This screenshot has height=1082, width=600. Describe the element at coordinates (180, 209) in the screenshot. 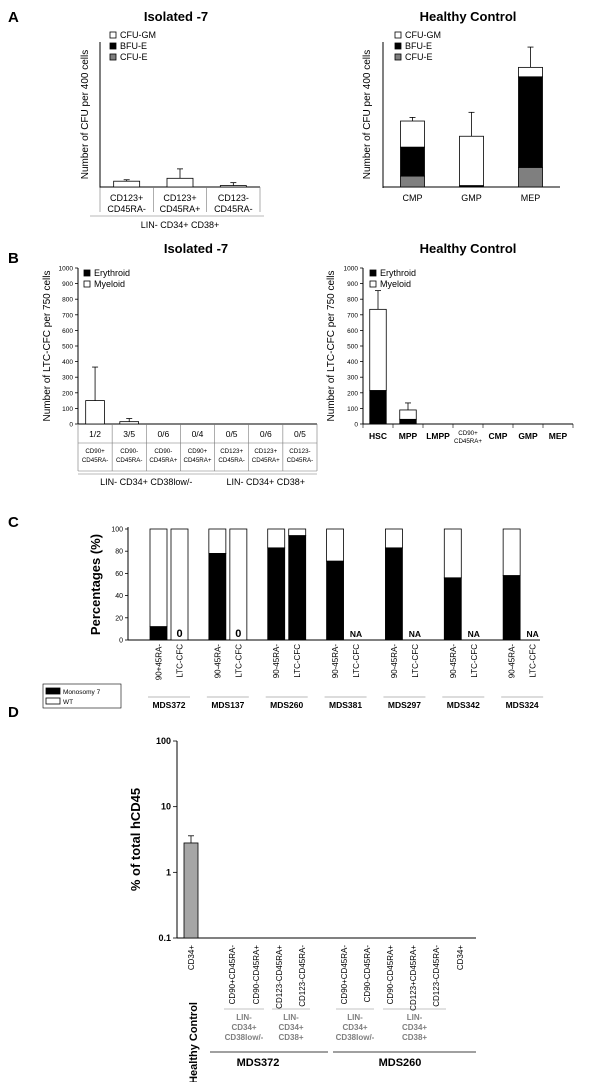

I see `chart-a1-x-tick-label: CD45RA+` at that location.